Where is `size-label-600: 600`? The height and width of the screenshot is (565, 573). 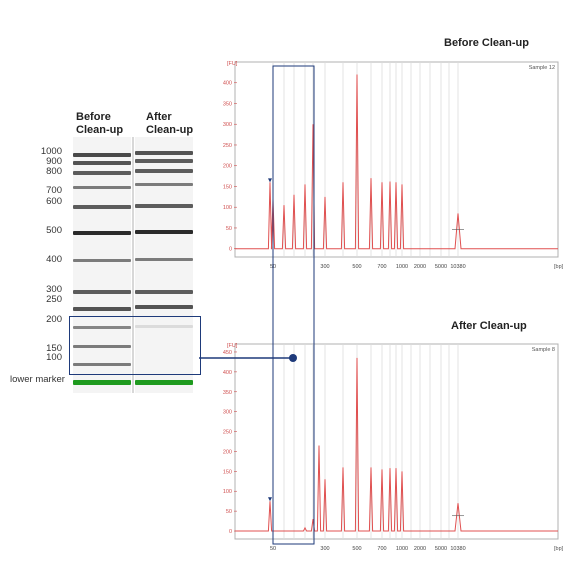
size-label-600: 600 is located at coordinates (54, 201).